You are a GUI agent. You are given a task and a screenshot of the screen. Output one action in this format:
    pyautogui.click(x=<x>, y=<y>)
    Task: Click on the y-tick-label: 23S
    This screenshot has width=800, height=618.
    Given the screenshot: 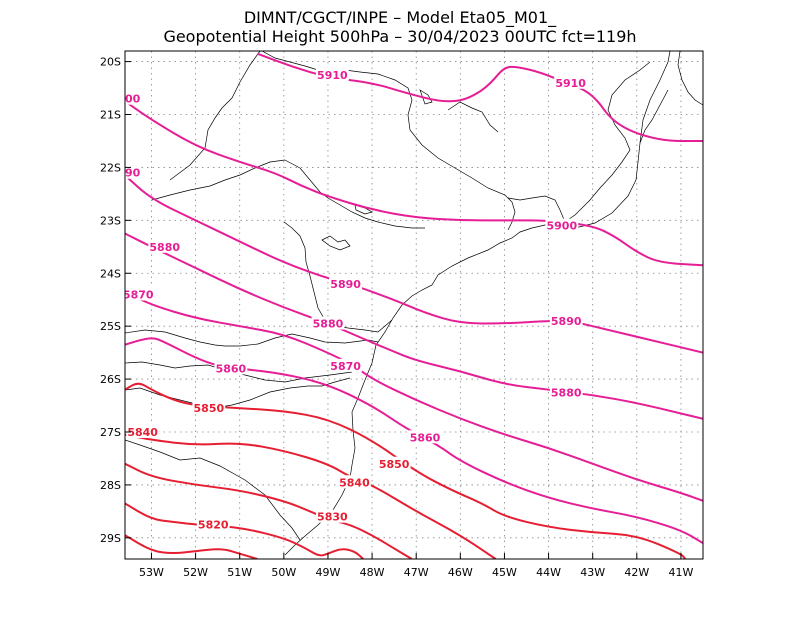 What is the action you would take?
    pyautogui.click(x=110, y=220)
    